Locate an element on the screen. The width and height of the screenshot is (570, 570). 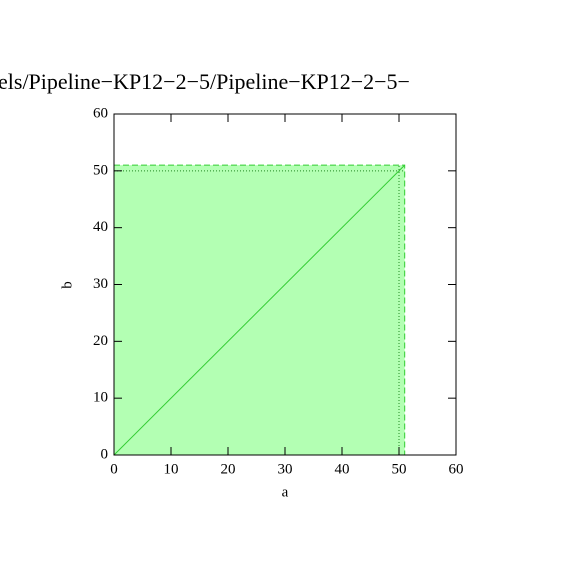
x-tick-label: 40 is located at coordinates (342, 469).